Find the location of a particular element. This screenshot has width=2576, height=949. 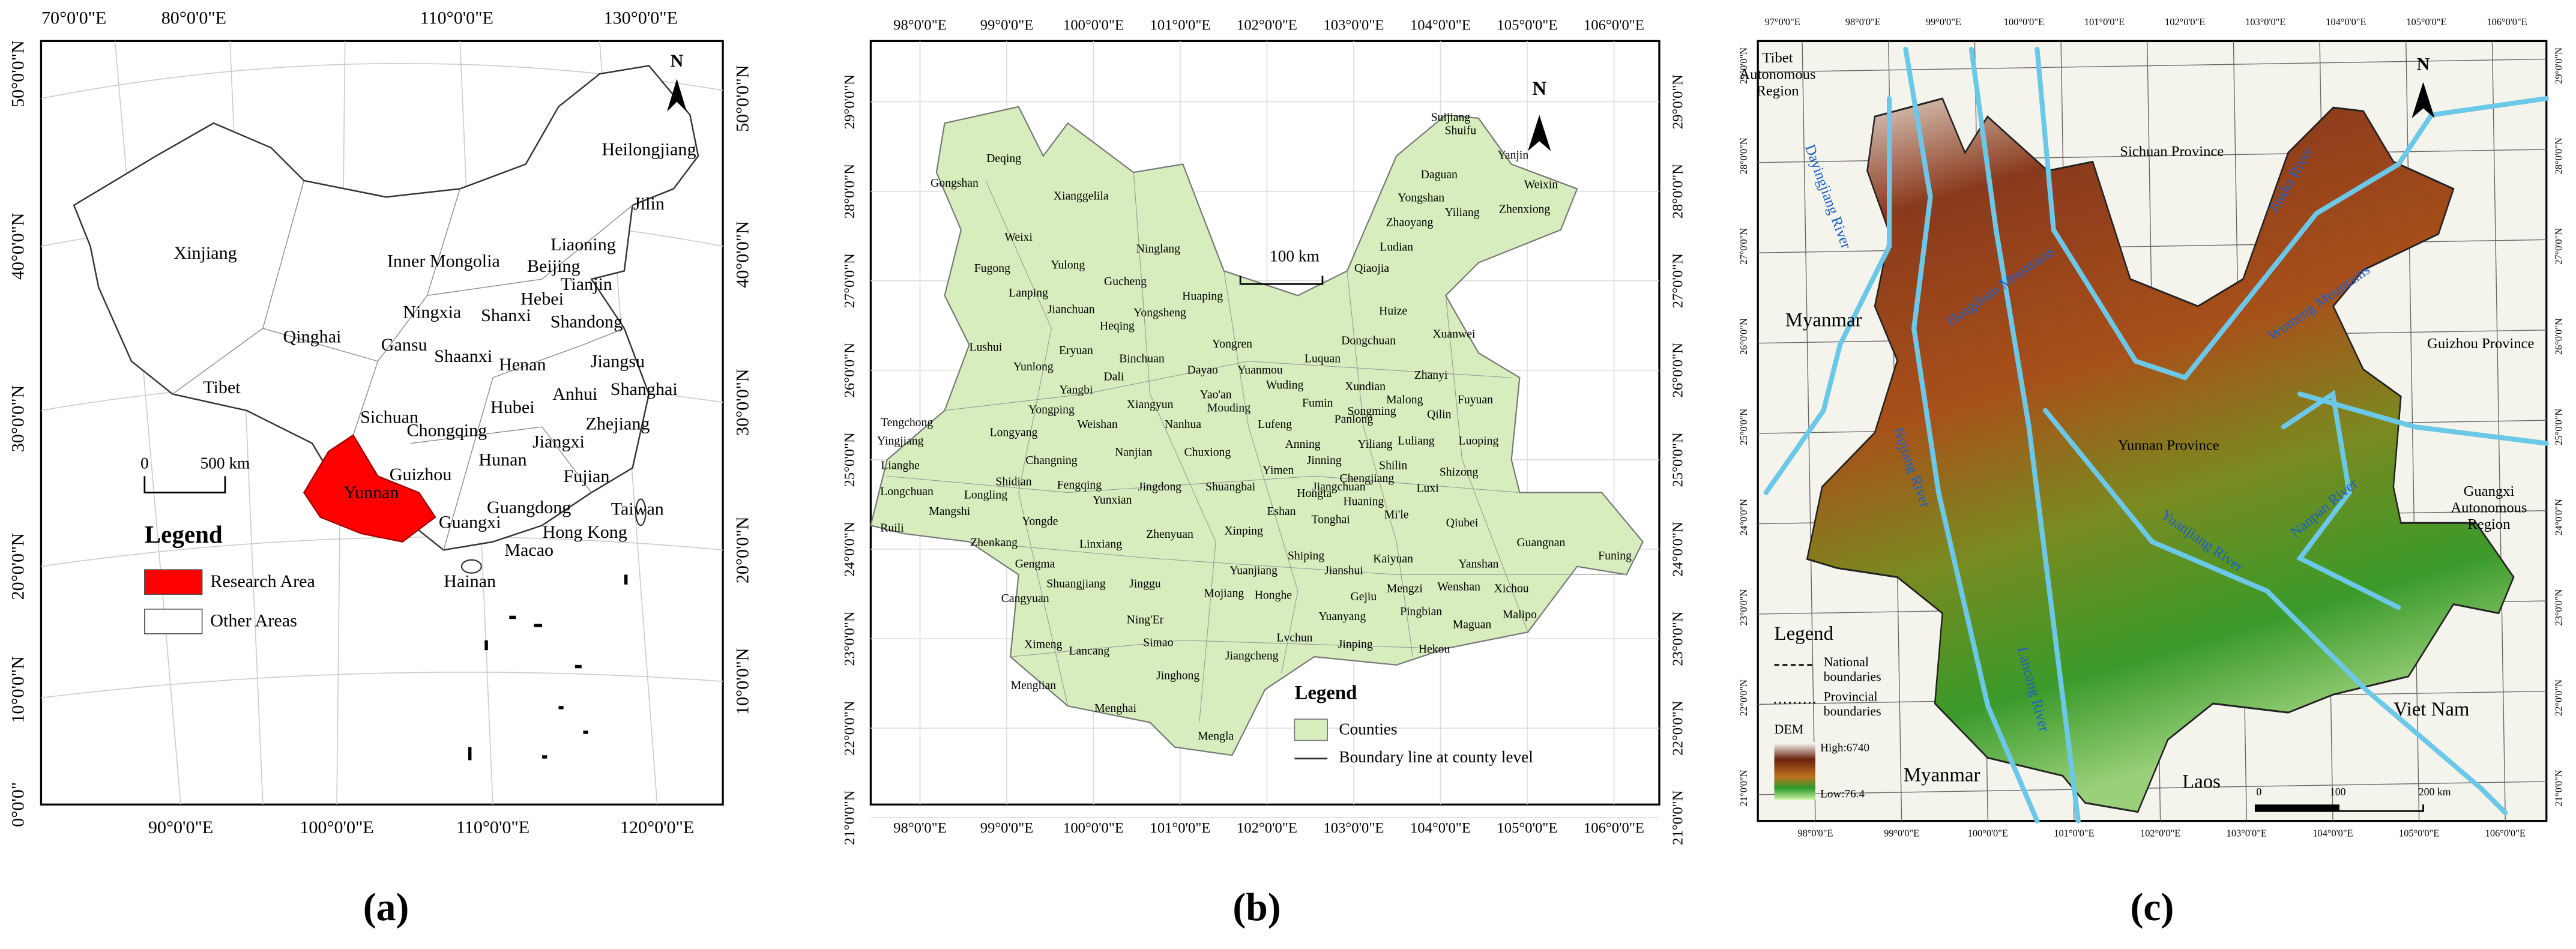

lon-label: 102°0'0"E is located at coordinates (1267, 828).